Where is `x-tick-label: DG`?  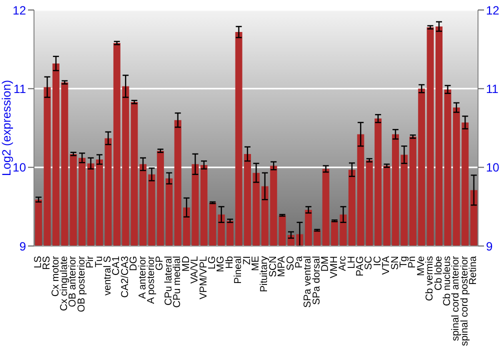
x-tick-label: DG is located at coordinates (134, 263).